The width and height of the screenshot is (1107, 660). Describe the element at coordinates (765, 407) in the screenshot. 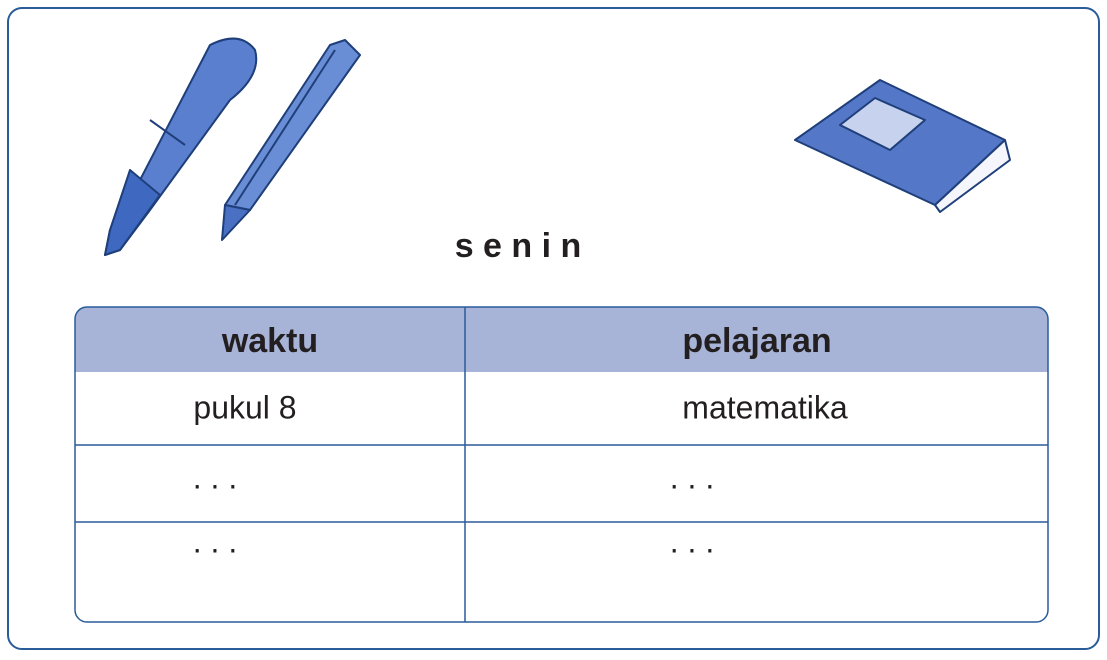

I see `table-cell: matematika` at that location.